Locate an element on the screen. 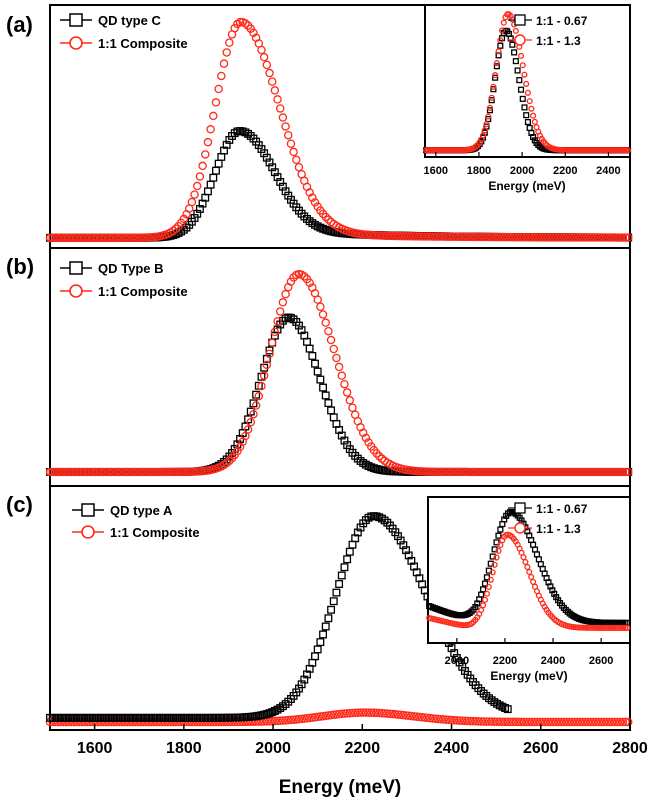  inset-a-x-axis: 1600 1800 2000 2200 2400 is located at coordinates (522, 164).